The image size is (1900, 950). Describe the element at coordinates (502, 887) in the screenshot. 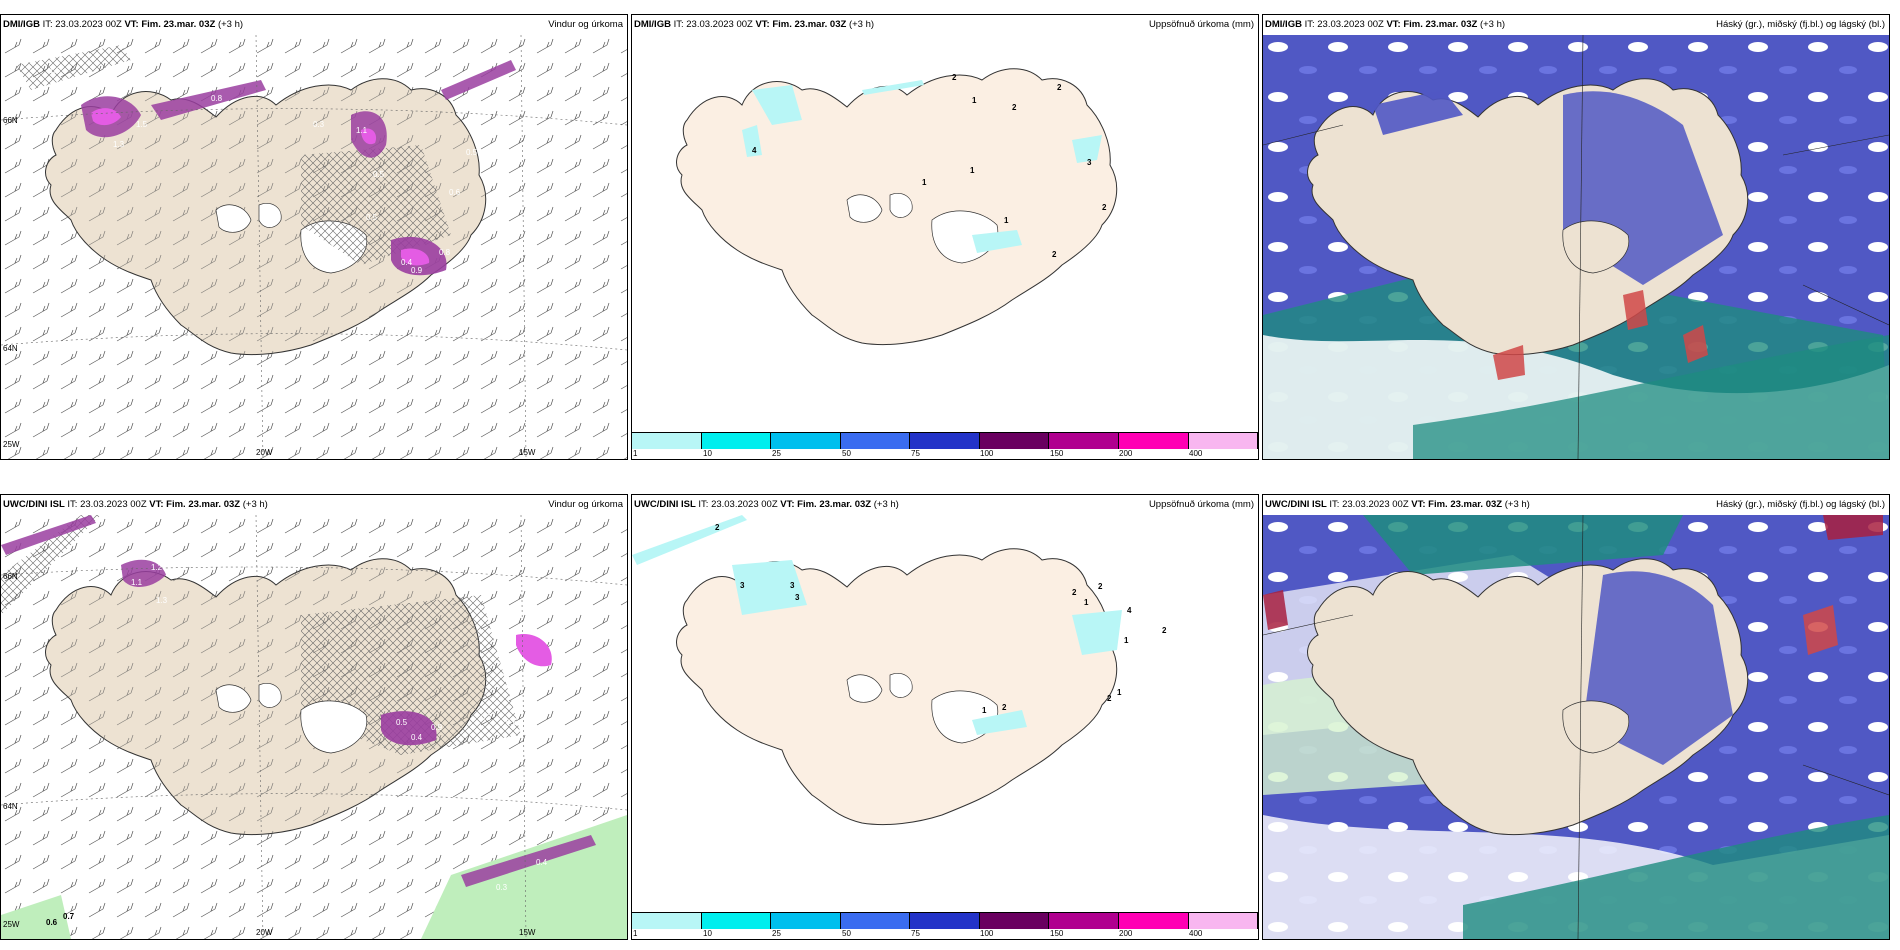

I see `precip-label: 0.3` at that location.